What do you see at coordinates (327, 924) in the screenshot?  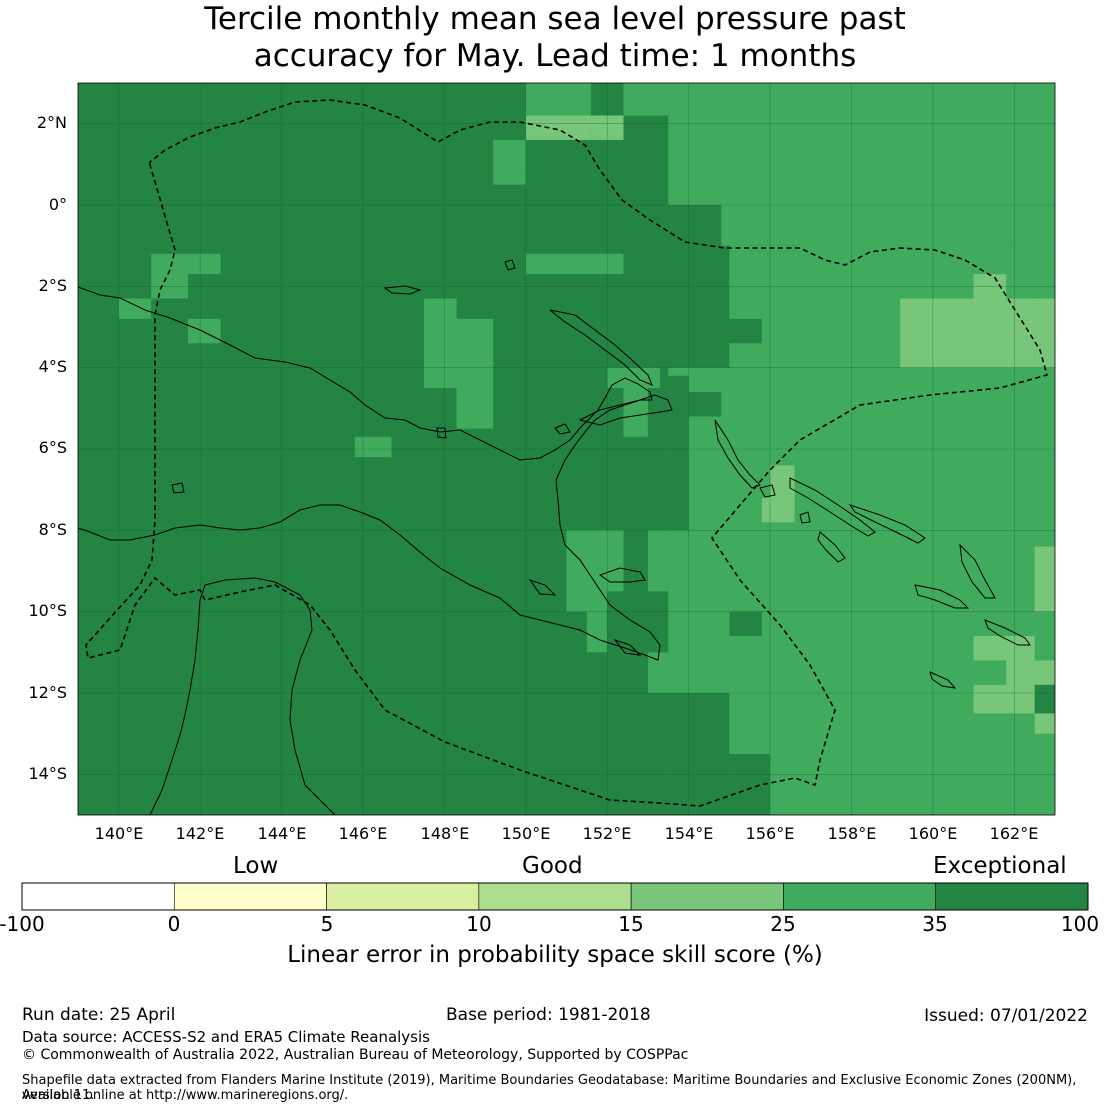 I see `colorbar-tick-5: 5` at bounding box center [327, 924].